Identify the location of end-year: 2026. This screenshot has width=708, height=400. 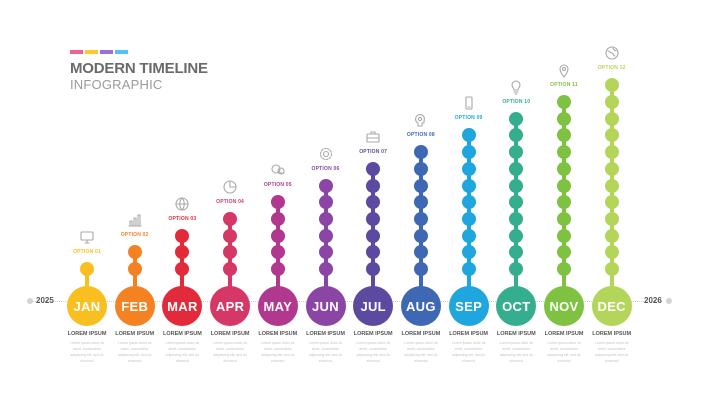
(653, 300).